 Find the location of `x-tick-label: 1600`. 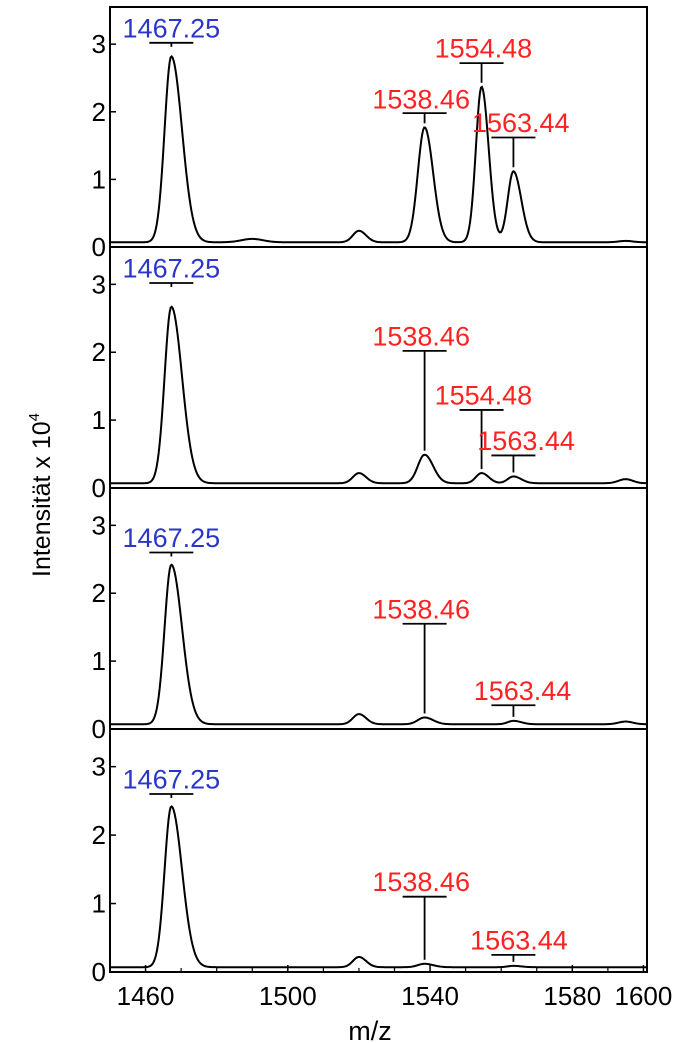

x-tick-label: 1600 is located at coordinates (644, 996).